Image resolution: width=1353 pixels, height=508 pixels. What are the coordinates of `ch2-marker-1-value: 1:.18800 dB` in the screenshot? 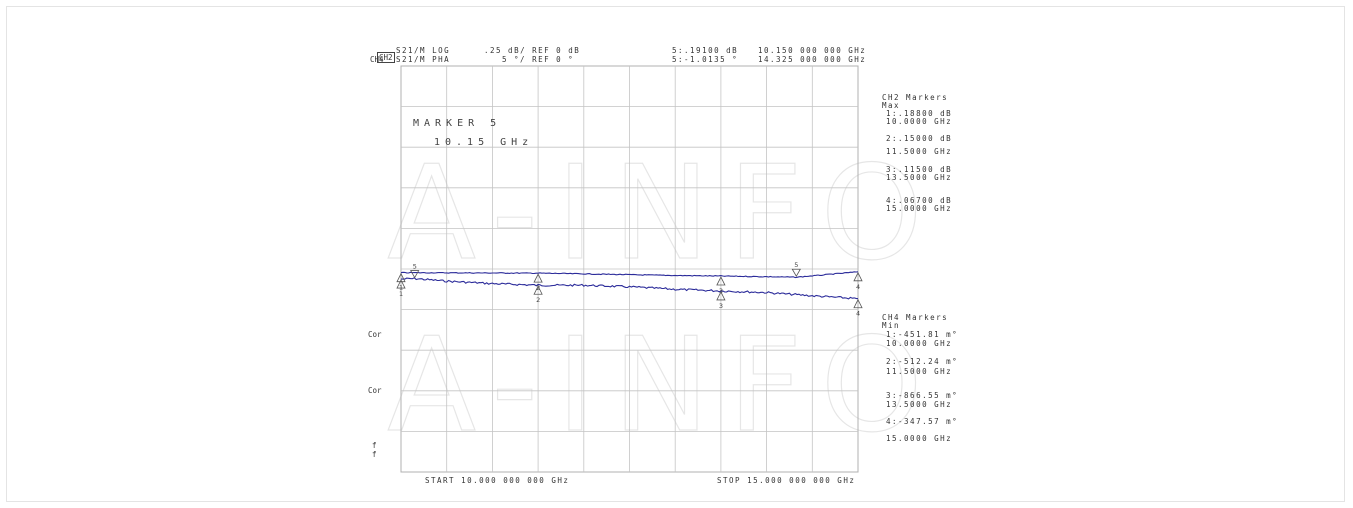 It's located at (919, 113).